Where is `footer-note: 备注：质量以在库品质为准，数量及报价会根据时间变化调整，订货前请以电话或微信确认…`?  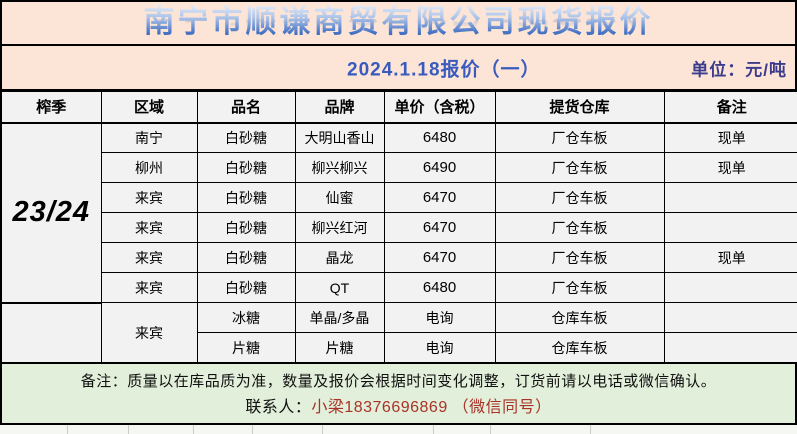
footer-note: 备注：质量以在库品质为准，数量及报价会根据时间变化调整，订货前请以电话或微信确认… is located at coordinates (398, 381).